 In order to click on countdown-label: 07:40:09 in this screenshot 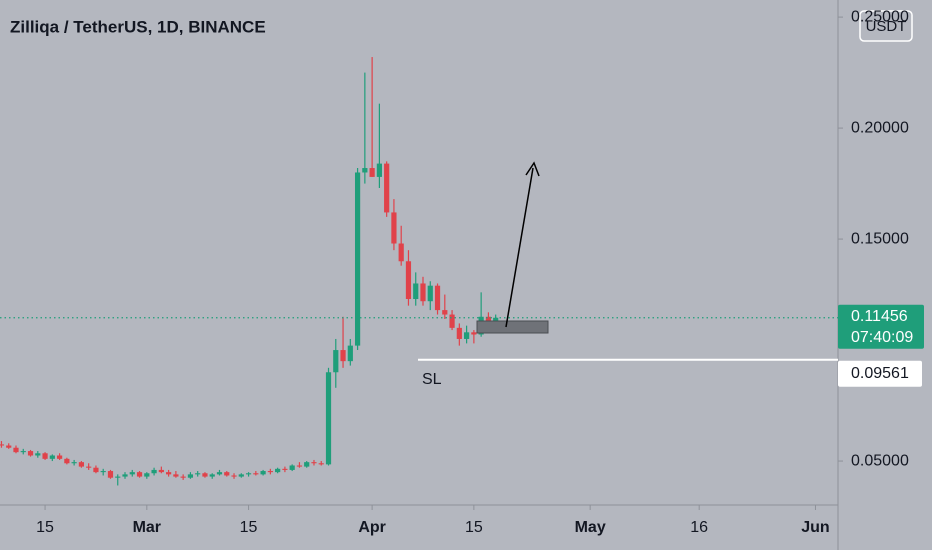, I will do `click(882, 337)`.